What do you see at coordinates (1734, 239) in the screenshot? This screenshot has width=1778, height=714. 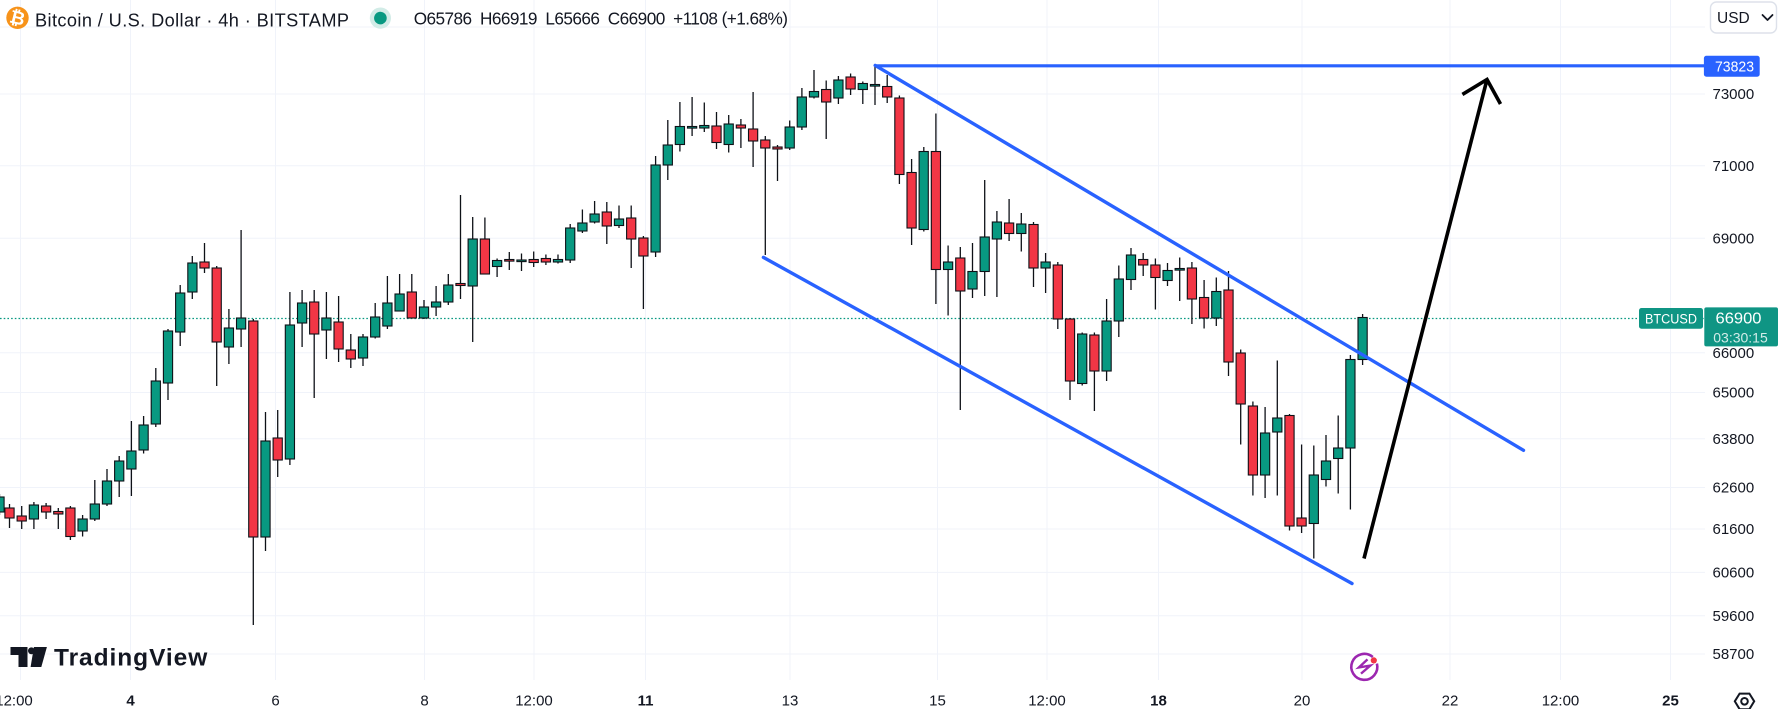 I see `svg-text: 69000` at bounding box center [1734, 239].